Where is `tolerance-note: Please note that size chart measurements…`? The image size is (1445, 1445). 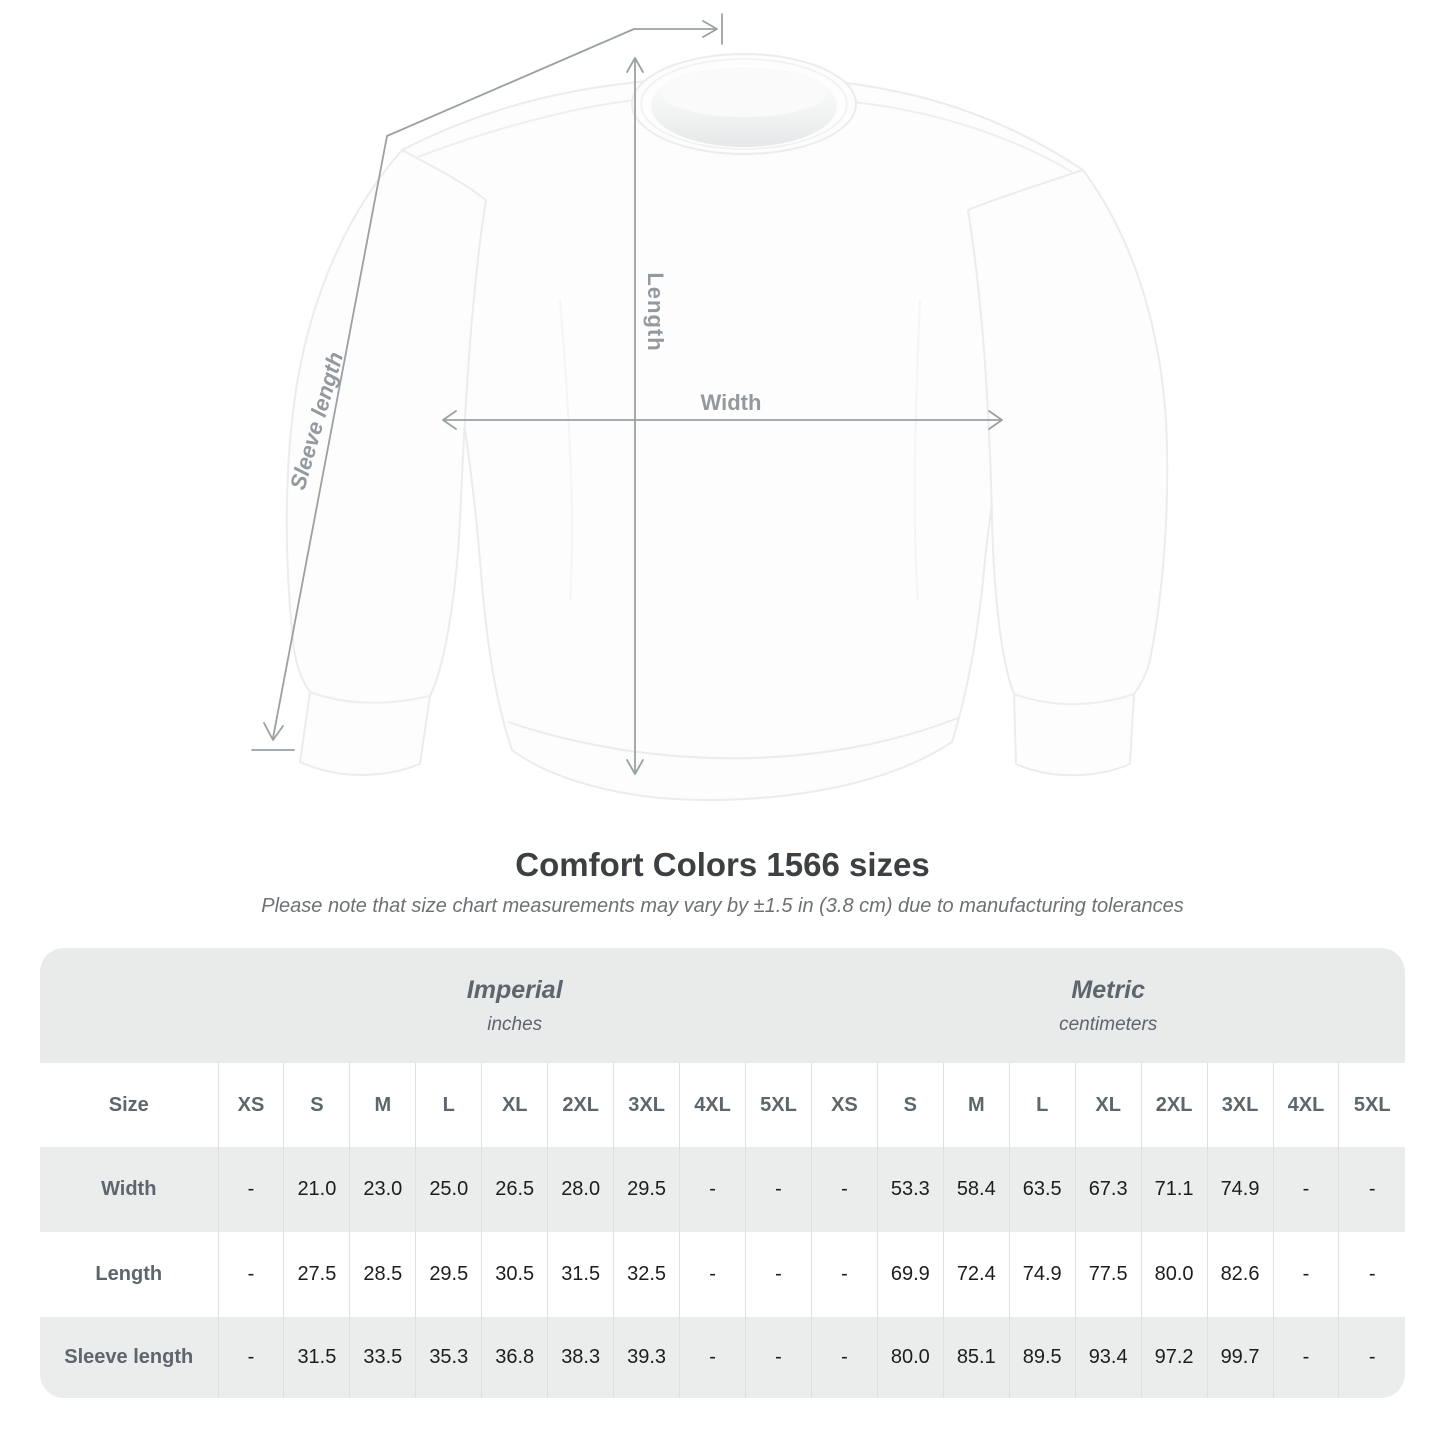 tolerance-note: Please note that size chart measurements… is located at coordinates (722, 906).